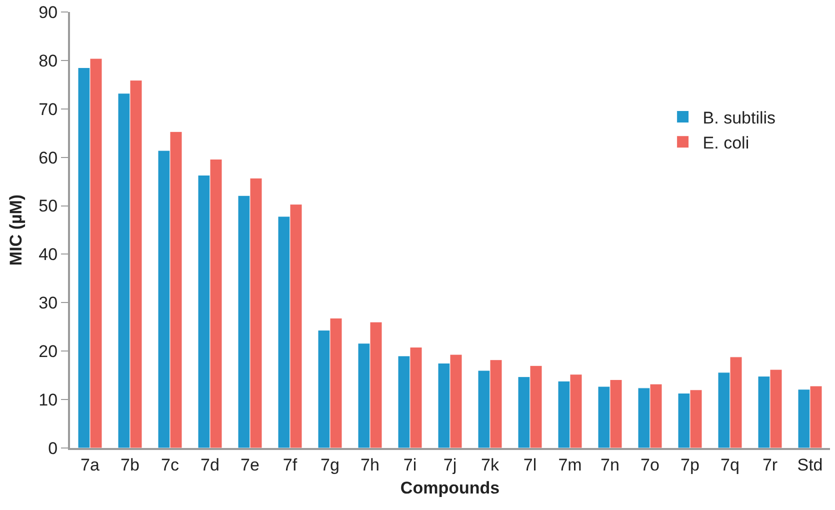  Describe the element at coordinates (48, 254) in the screenshot. I see `y-tick-label: 40` at that location.